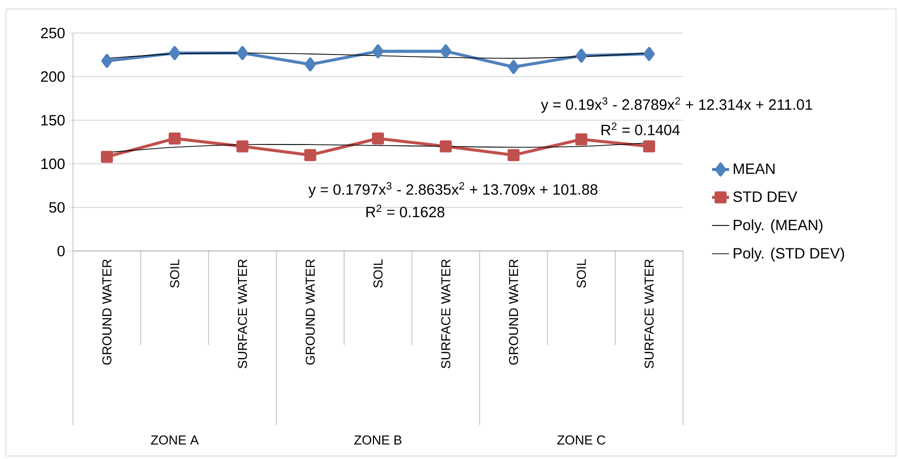  I want to click on y-tick-label: 250, so click(53, 33).